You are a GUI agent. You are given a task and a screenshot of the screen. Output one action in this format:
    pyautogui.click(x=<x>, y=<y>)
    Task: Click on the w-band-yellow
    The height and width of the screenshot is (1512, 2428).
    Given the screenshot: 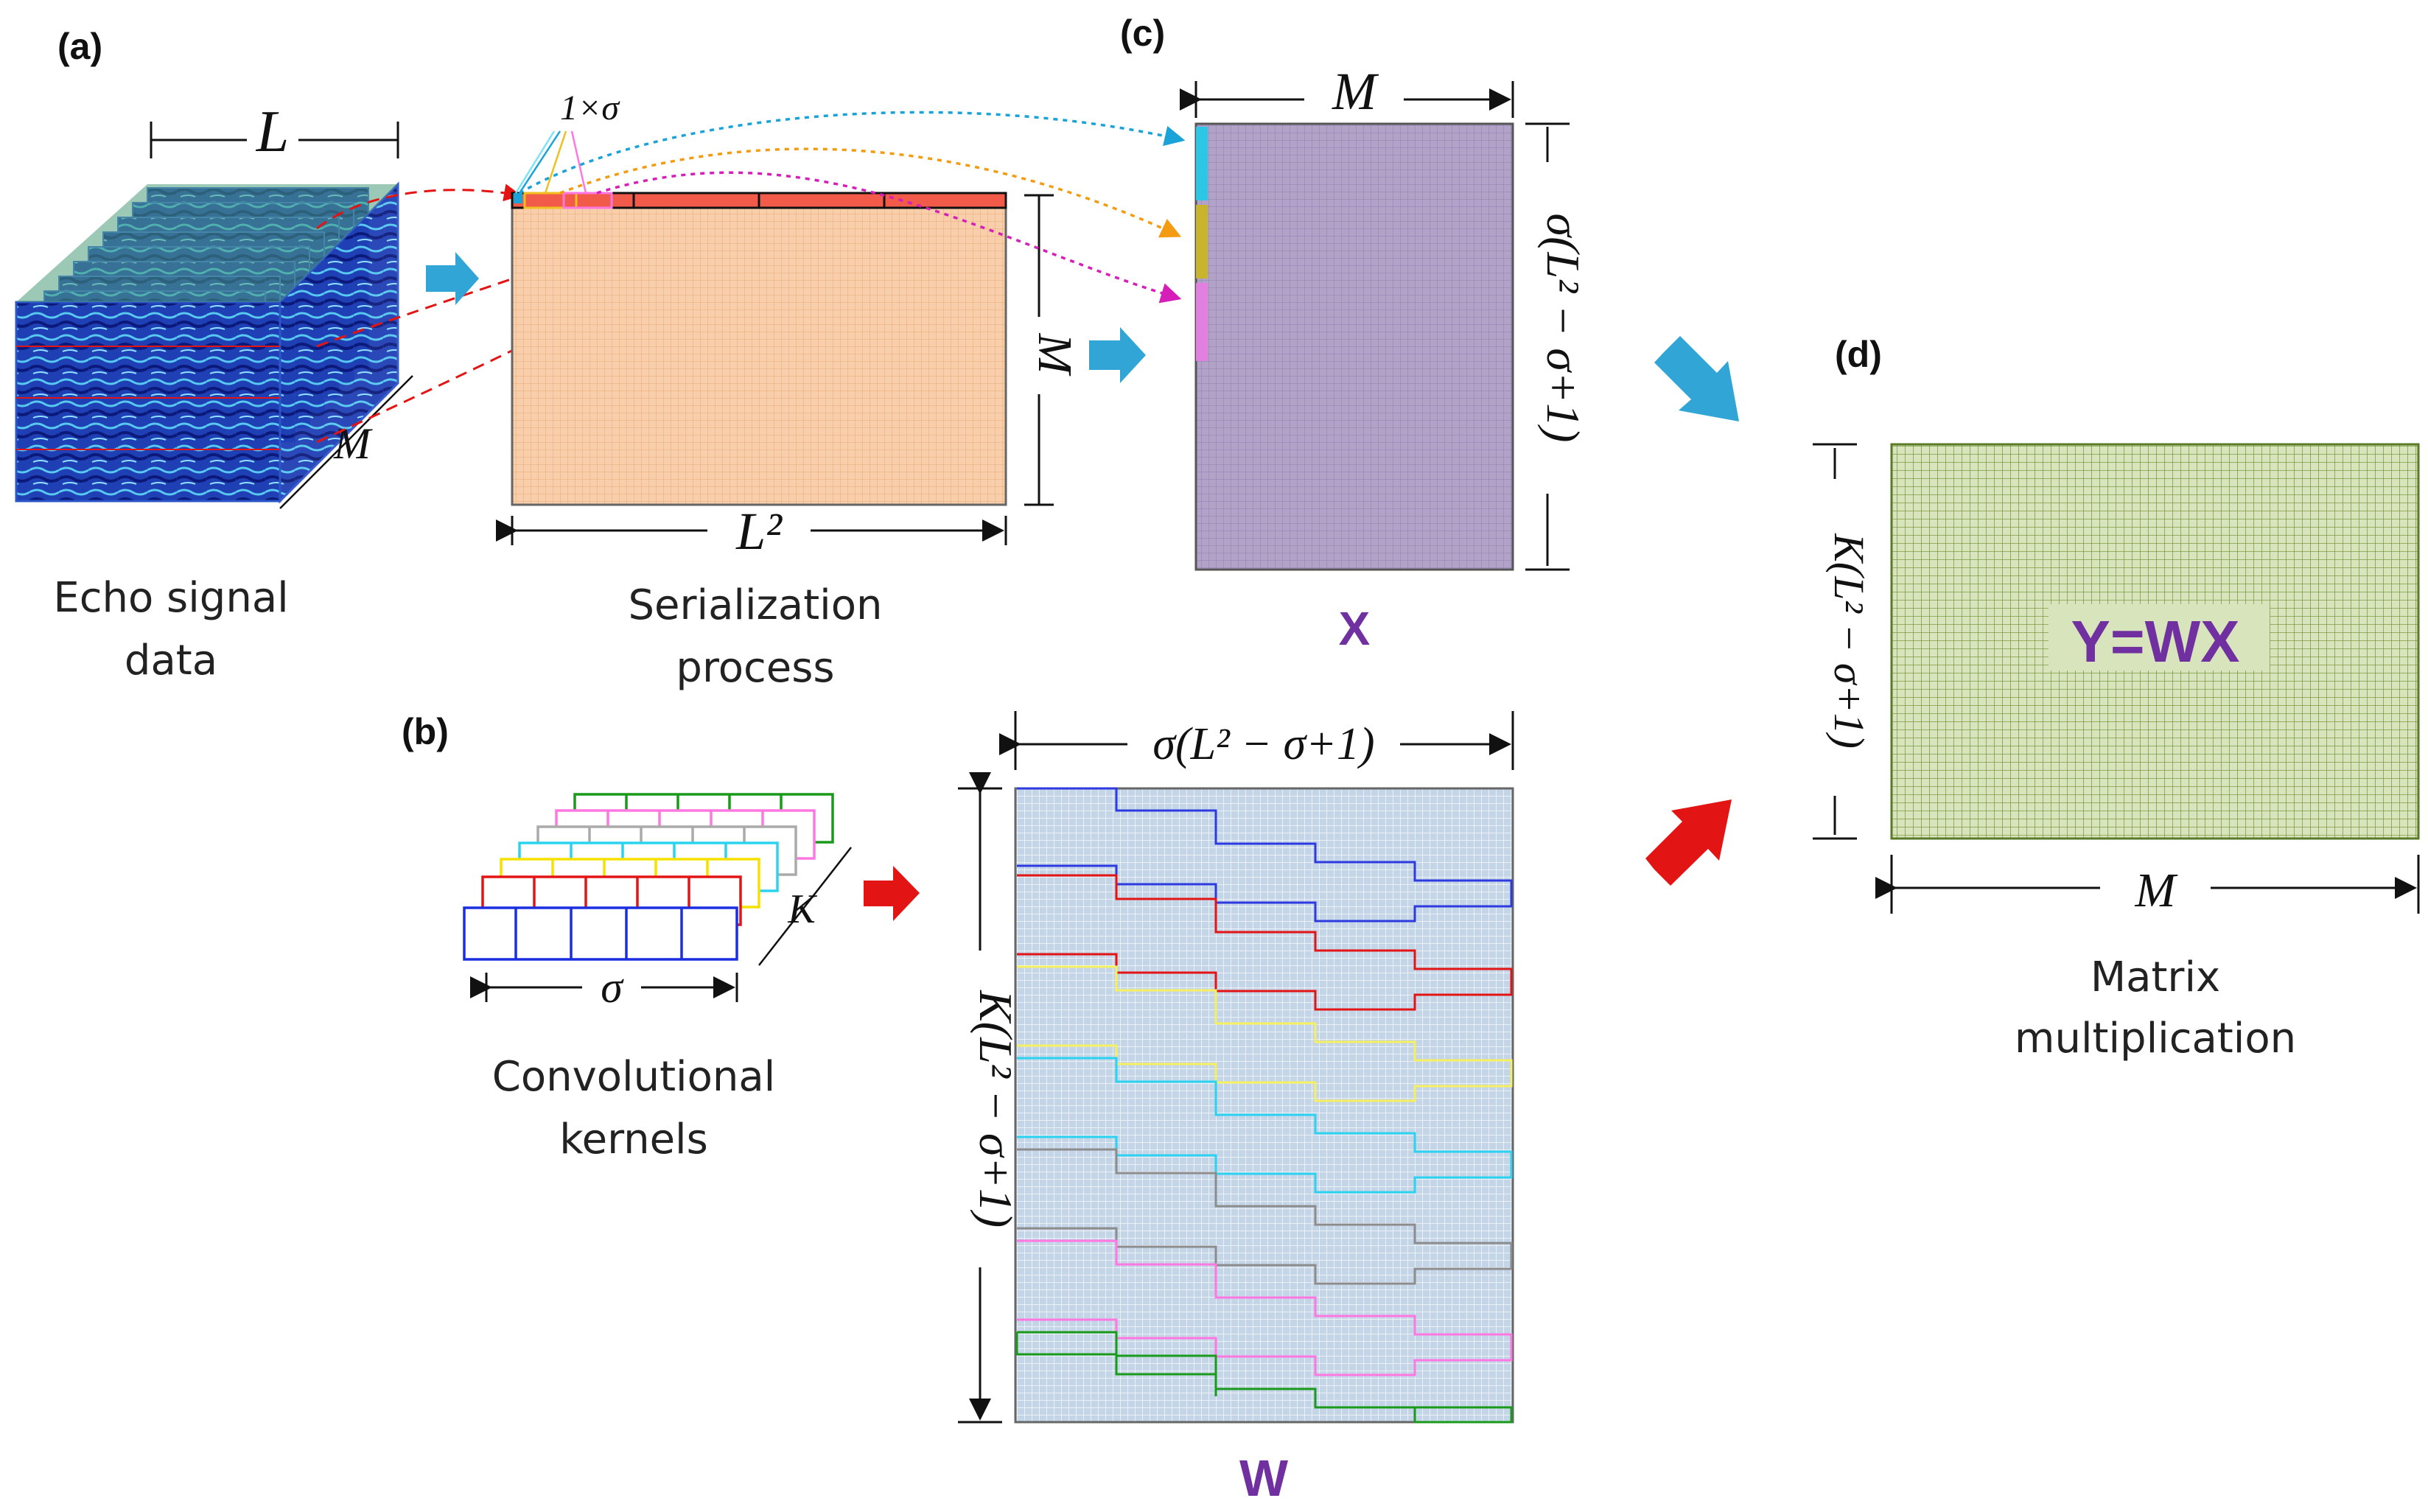 What is the action you would take?
    pyautogui.click(x=1265, y=1033)
    